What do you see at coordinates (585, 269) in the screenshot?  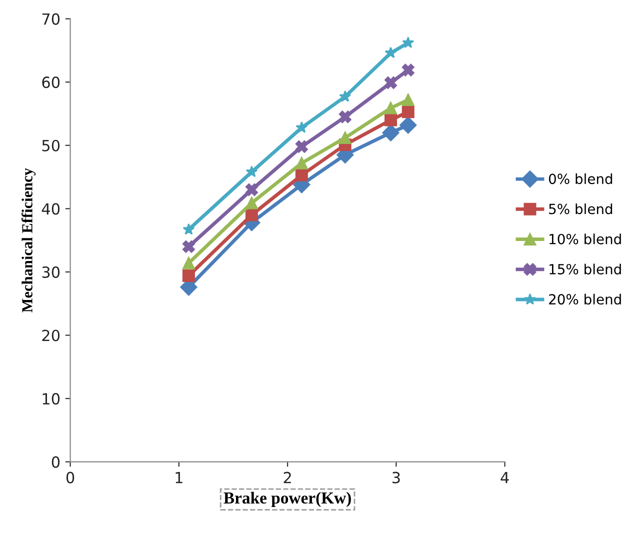 I see `legend-label: 15% blend` at bounding box center [585, 269].